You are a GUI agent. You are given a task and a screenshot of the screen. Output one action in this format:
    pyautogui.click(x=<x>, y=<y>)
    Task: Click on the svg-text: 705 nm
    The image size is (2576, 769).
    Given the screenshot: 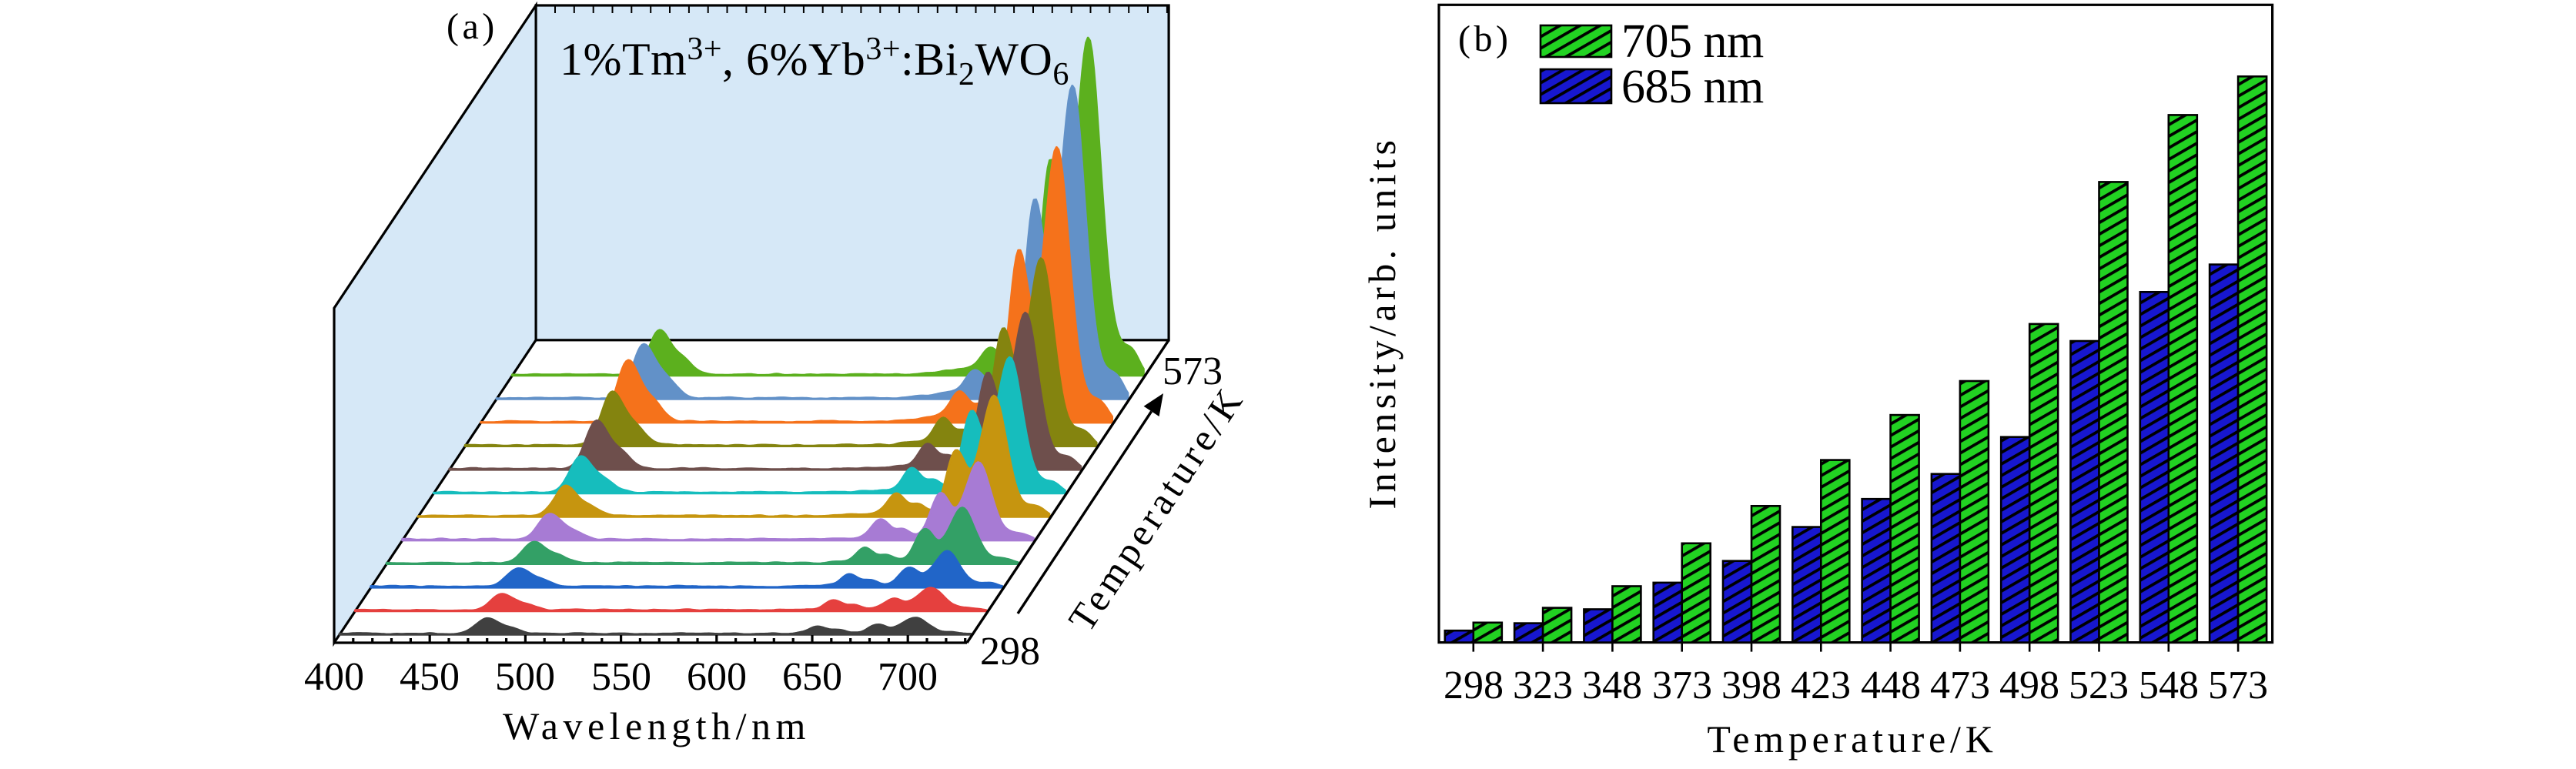 What is the action you would take?
    pyautogui.click(x=1692, y=41)
    